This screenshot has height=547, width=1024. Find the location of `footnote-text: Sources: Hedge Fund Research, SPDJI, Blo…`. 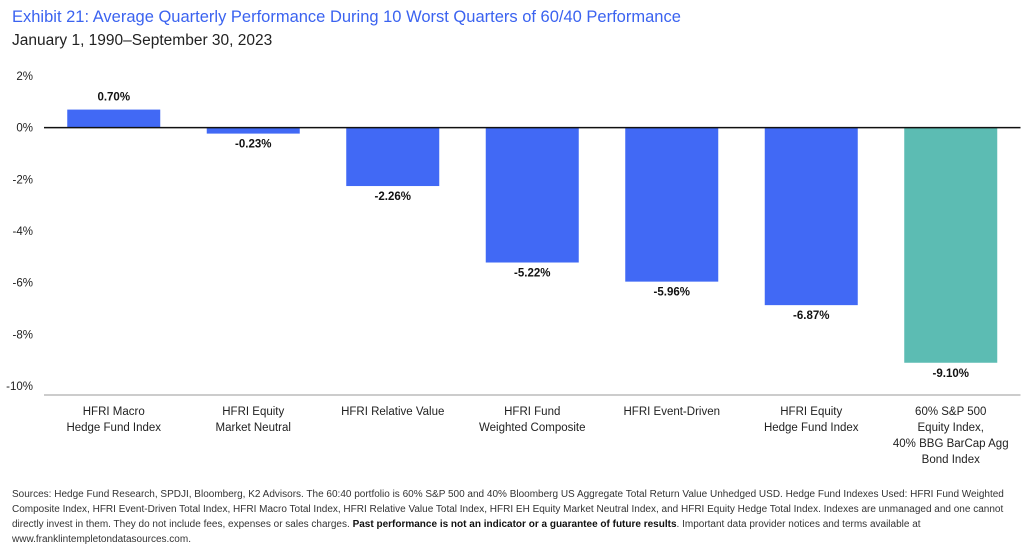

footnote-text: Sources: Hedge Fund Research, SPDJI, Blo… is located at coordinates (508, 509).